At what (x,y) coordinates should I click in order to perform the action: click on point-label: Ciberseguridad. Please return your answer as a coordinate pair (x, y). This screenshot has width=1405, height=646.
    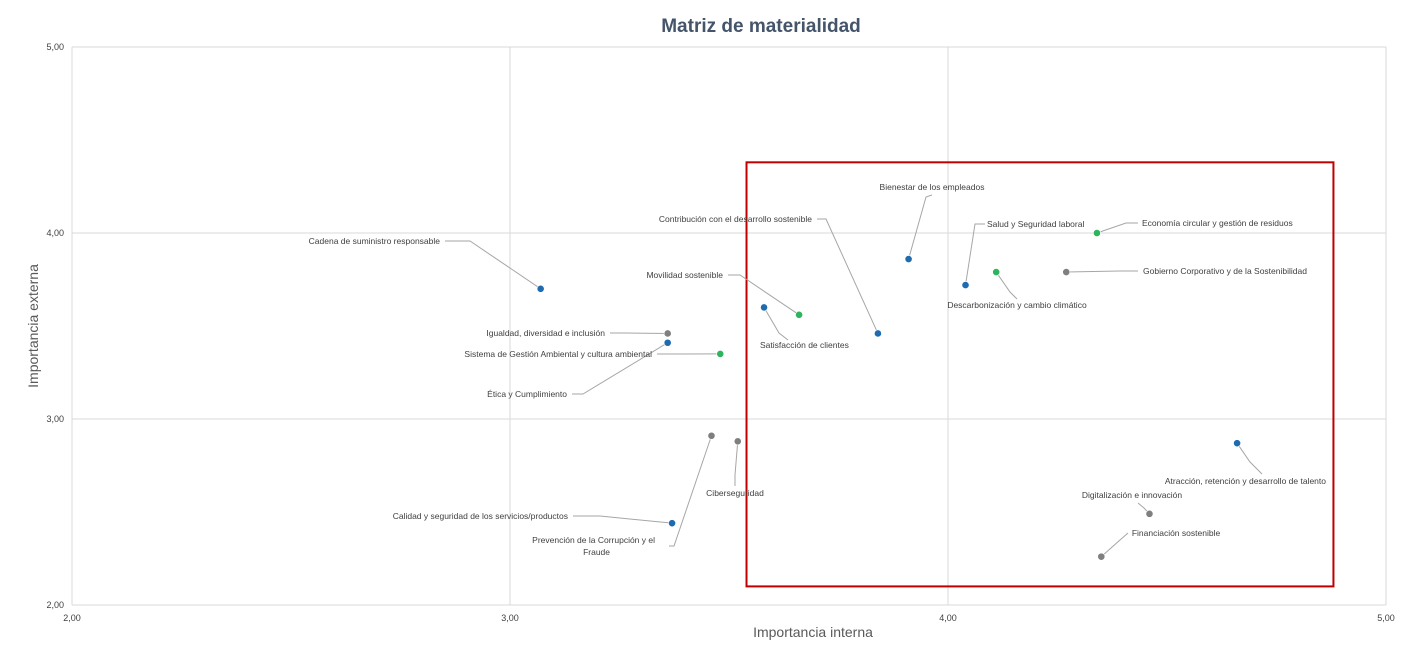
    Looking at the image, I should click on (735, 493).